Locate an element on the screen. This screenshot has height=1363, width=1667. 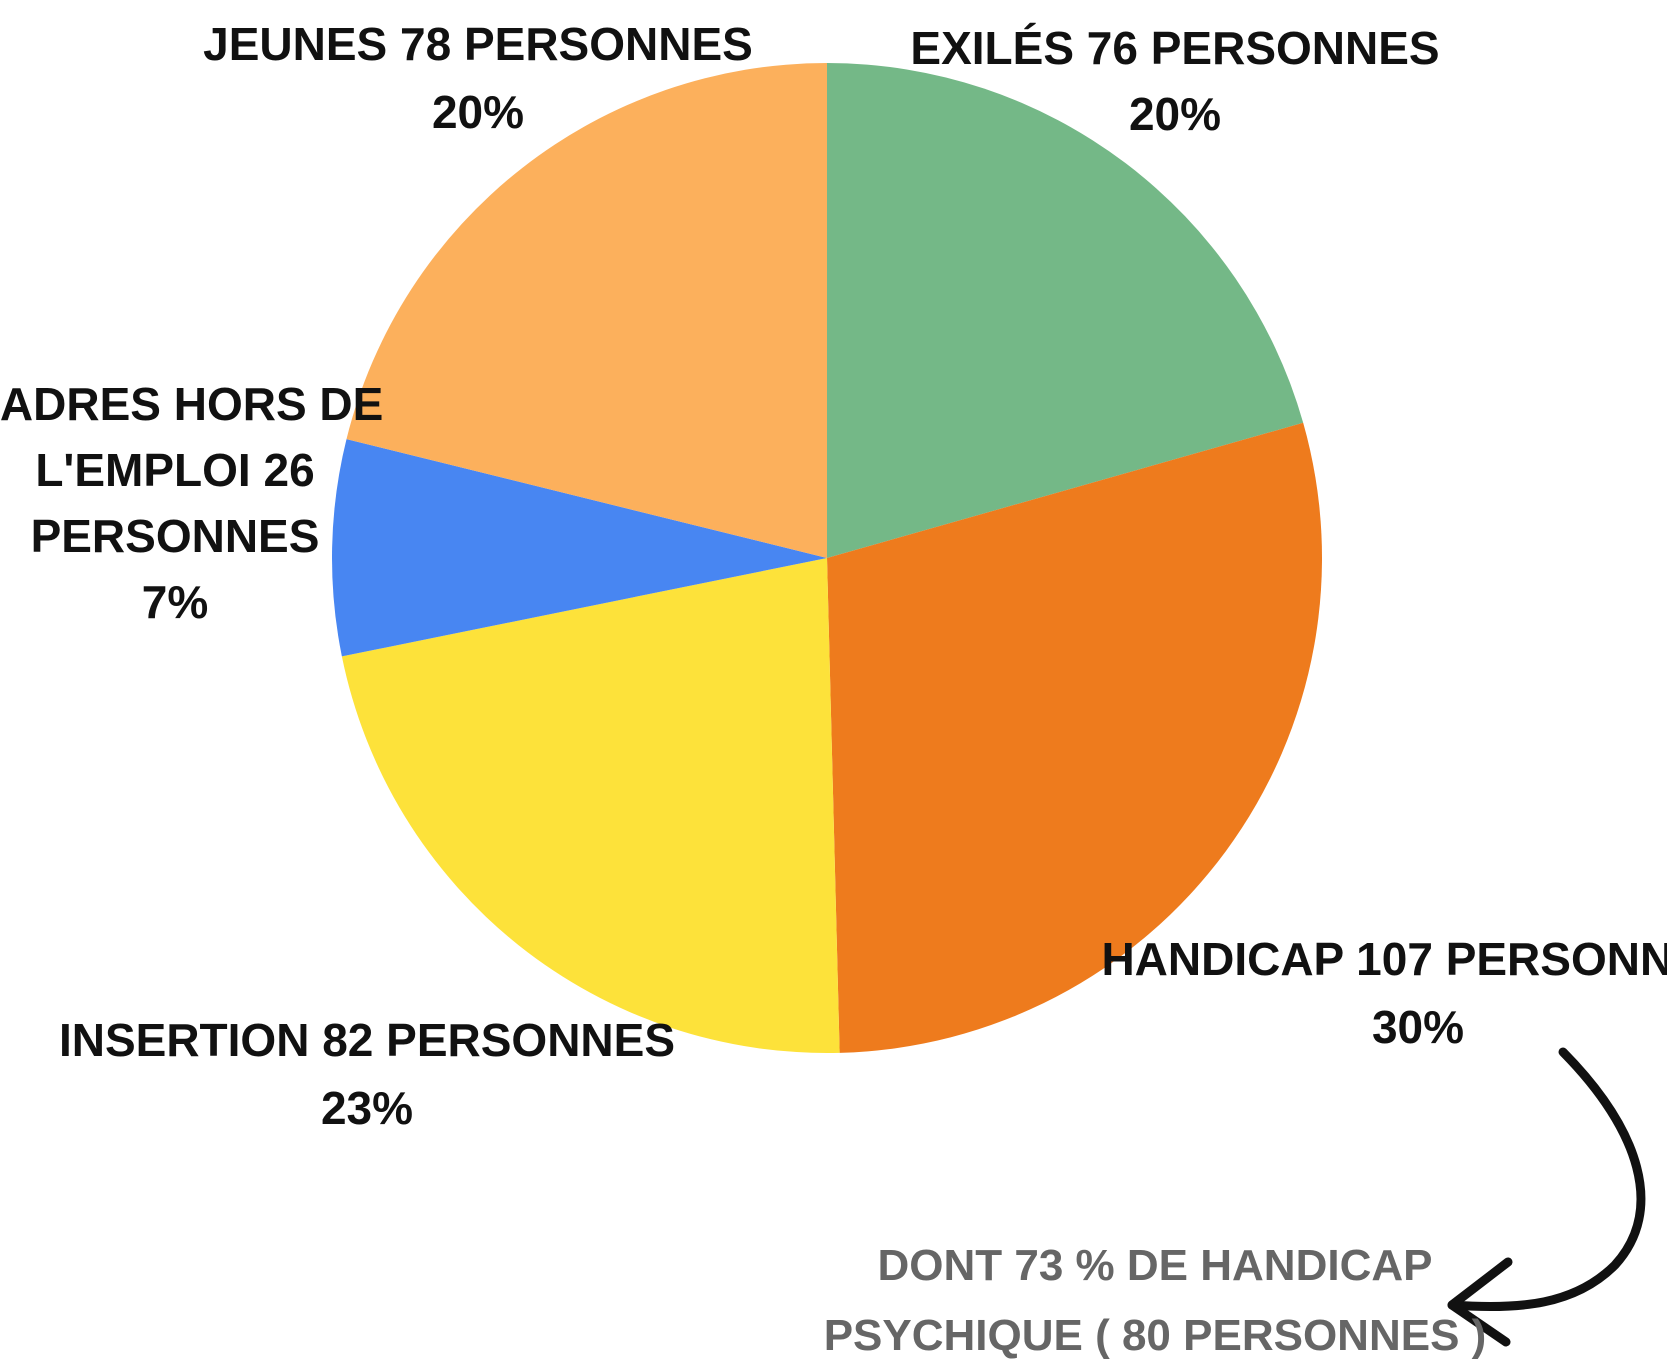
slice-label-cadres-line2: L'EMPLOI 26 is located at coordinates (174, 470).